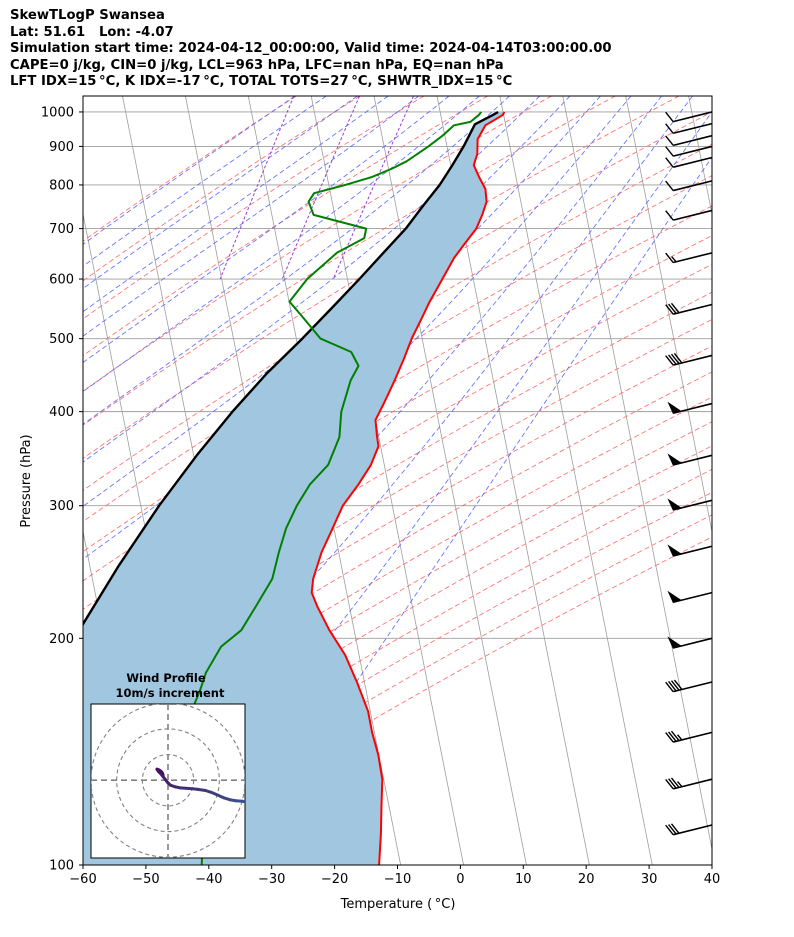 The width and height of the screenshot is (794, 937). I want to click on y-tick-label: 200, so click(61, 639).